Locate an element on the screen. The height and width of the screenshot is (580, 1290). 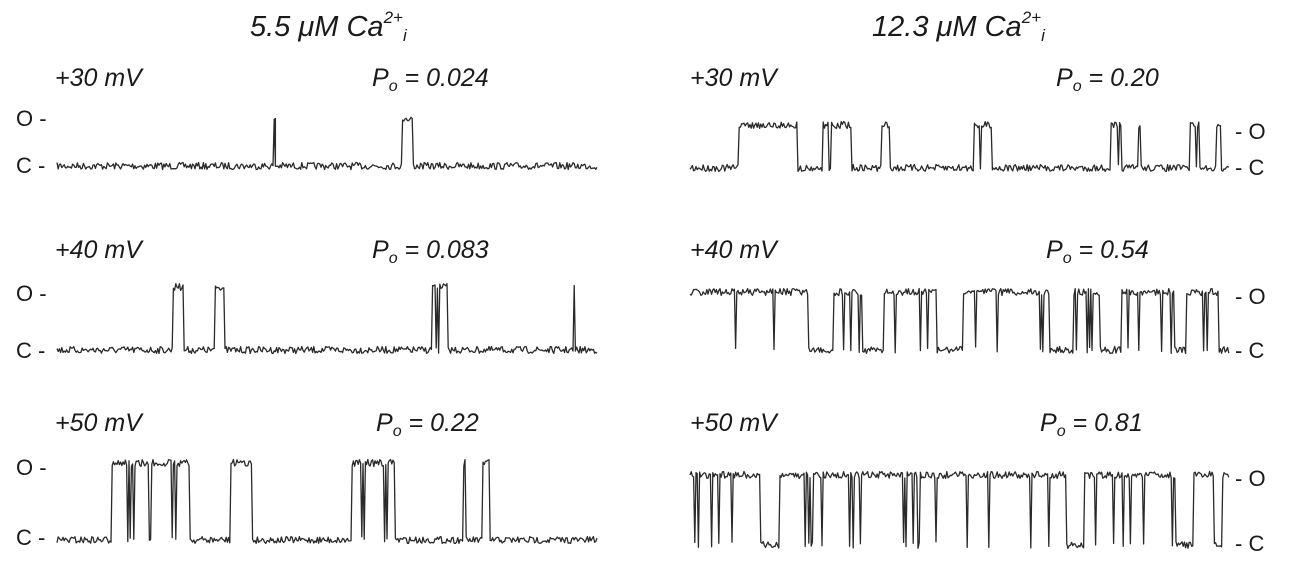
open-probability-label: Po = 0.083 is located at coordinates (430, 251).